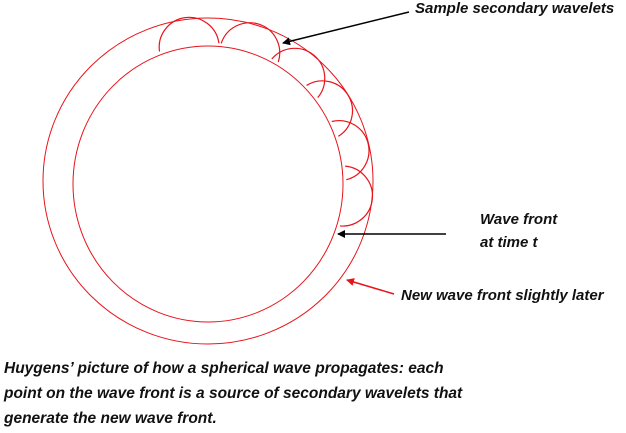 The image size is (626, 433). Describe the element at coordinates (370, 286) in the screenshot. I see `new-front-arrow` at that location.